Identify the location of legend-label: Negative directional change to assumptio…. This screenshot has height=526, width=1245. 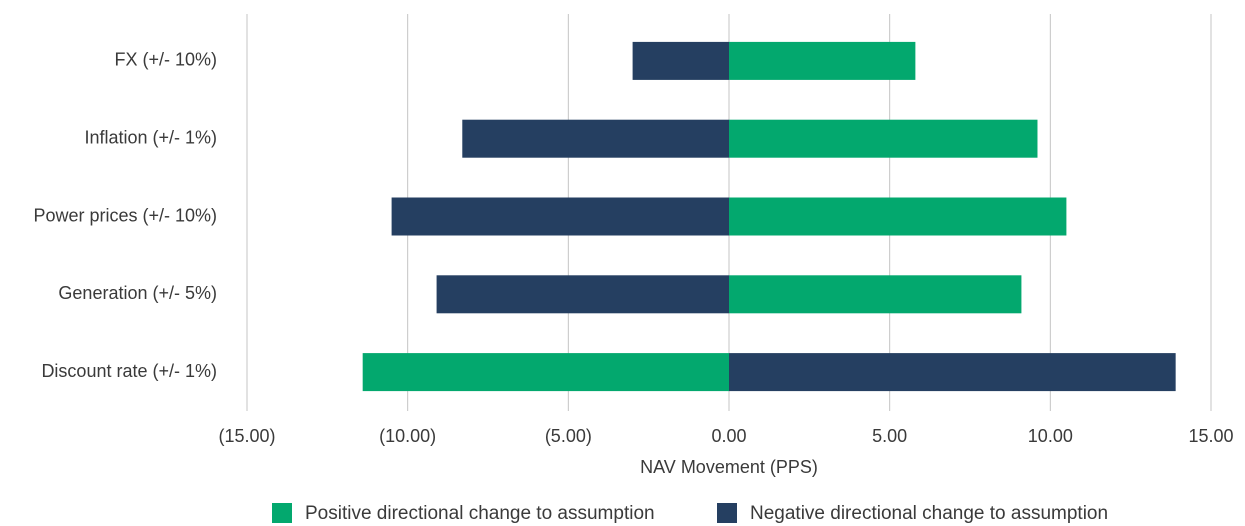
(929, 513).